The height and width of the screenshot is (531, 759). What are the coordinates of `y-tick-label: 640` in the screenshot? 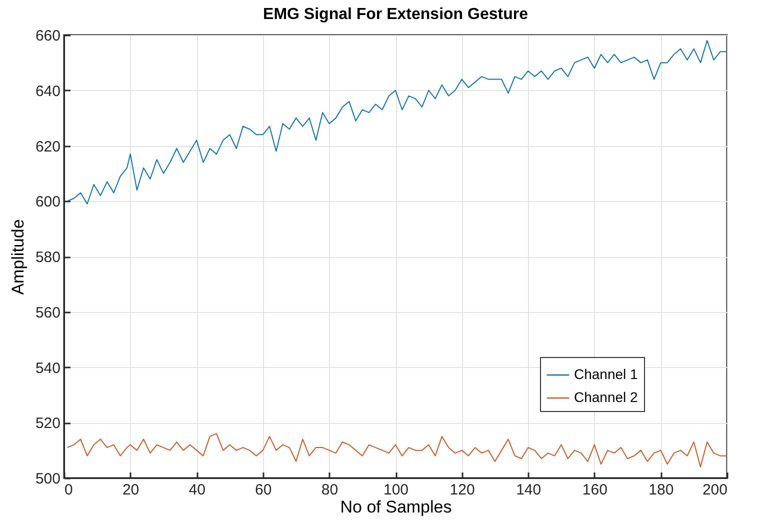 It's located at (47, 91).